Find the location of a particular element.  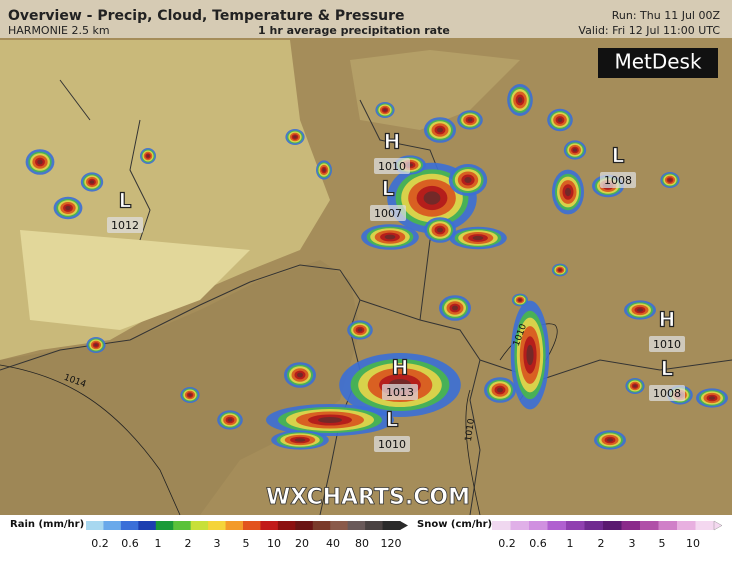

snow-tick-label: 10 is located at coordinates (693, 543).